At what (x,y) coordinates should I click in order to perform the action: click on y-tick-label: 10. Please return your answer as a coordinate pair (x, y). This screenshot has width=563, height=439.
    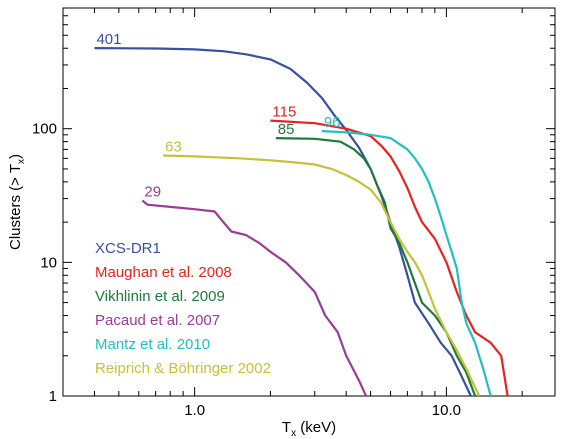
    Looking at the image, I should click on (48, 262).